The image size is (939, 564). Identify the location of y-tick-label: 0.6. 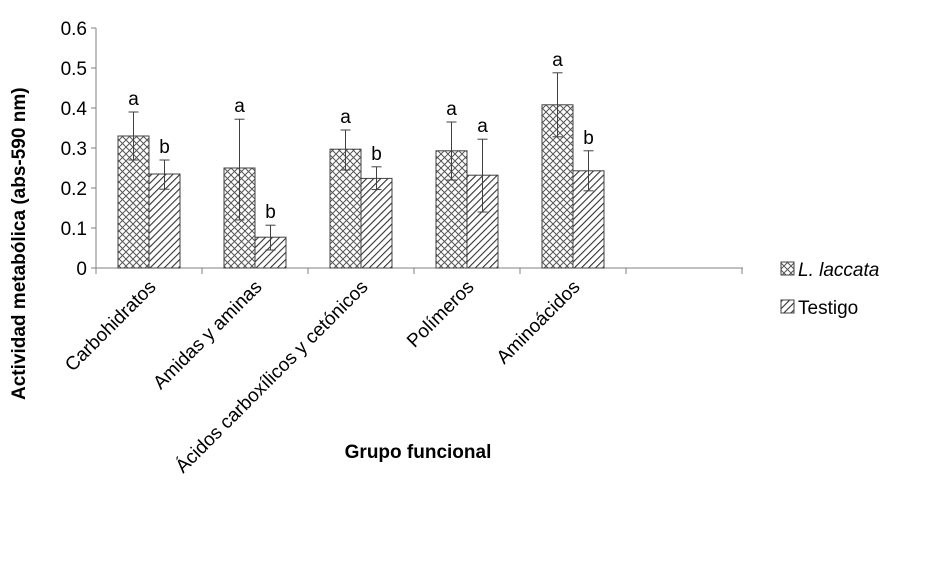
(74, 29).